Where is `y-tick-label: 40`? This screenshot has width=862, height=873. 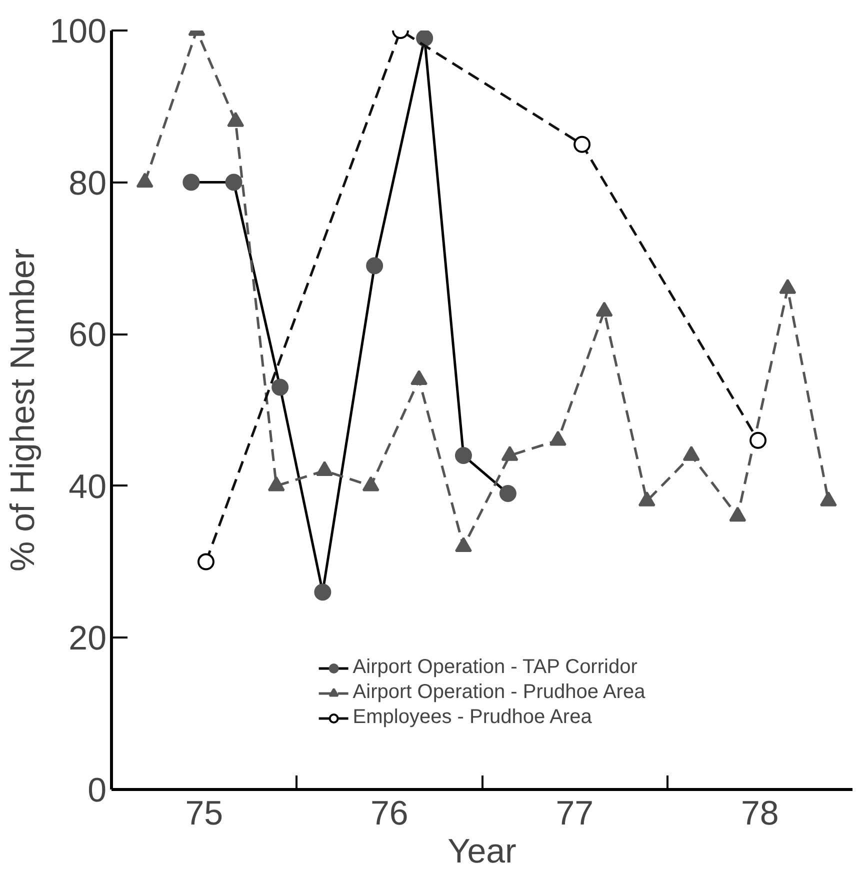
y-tick-label: 40 is located at coordinates (87, 487).